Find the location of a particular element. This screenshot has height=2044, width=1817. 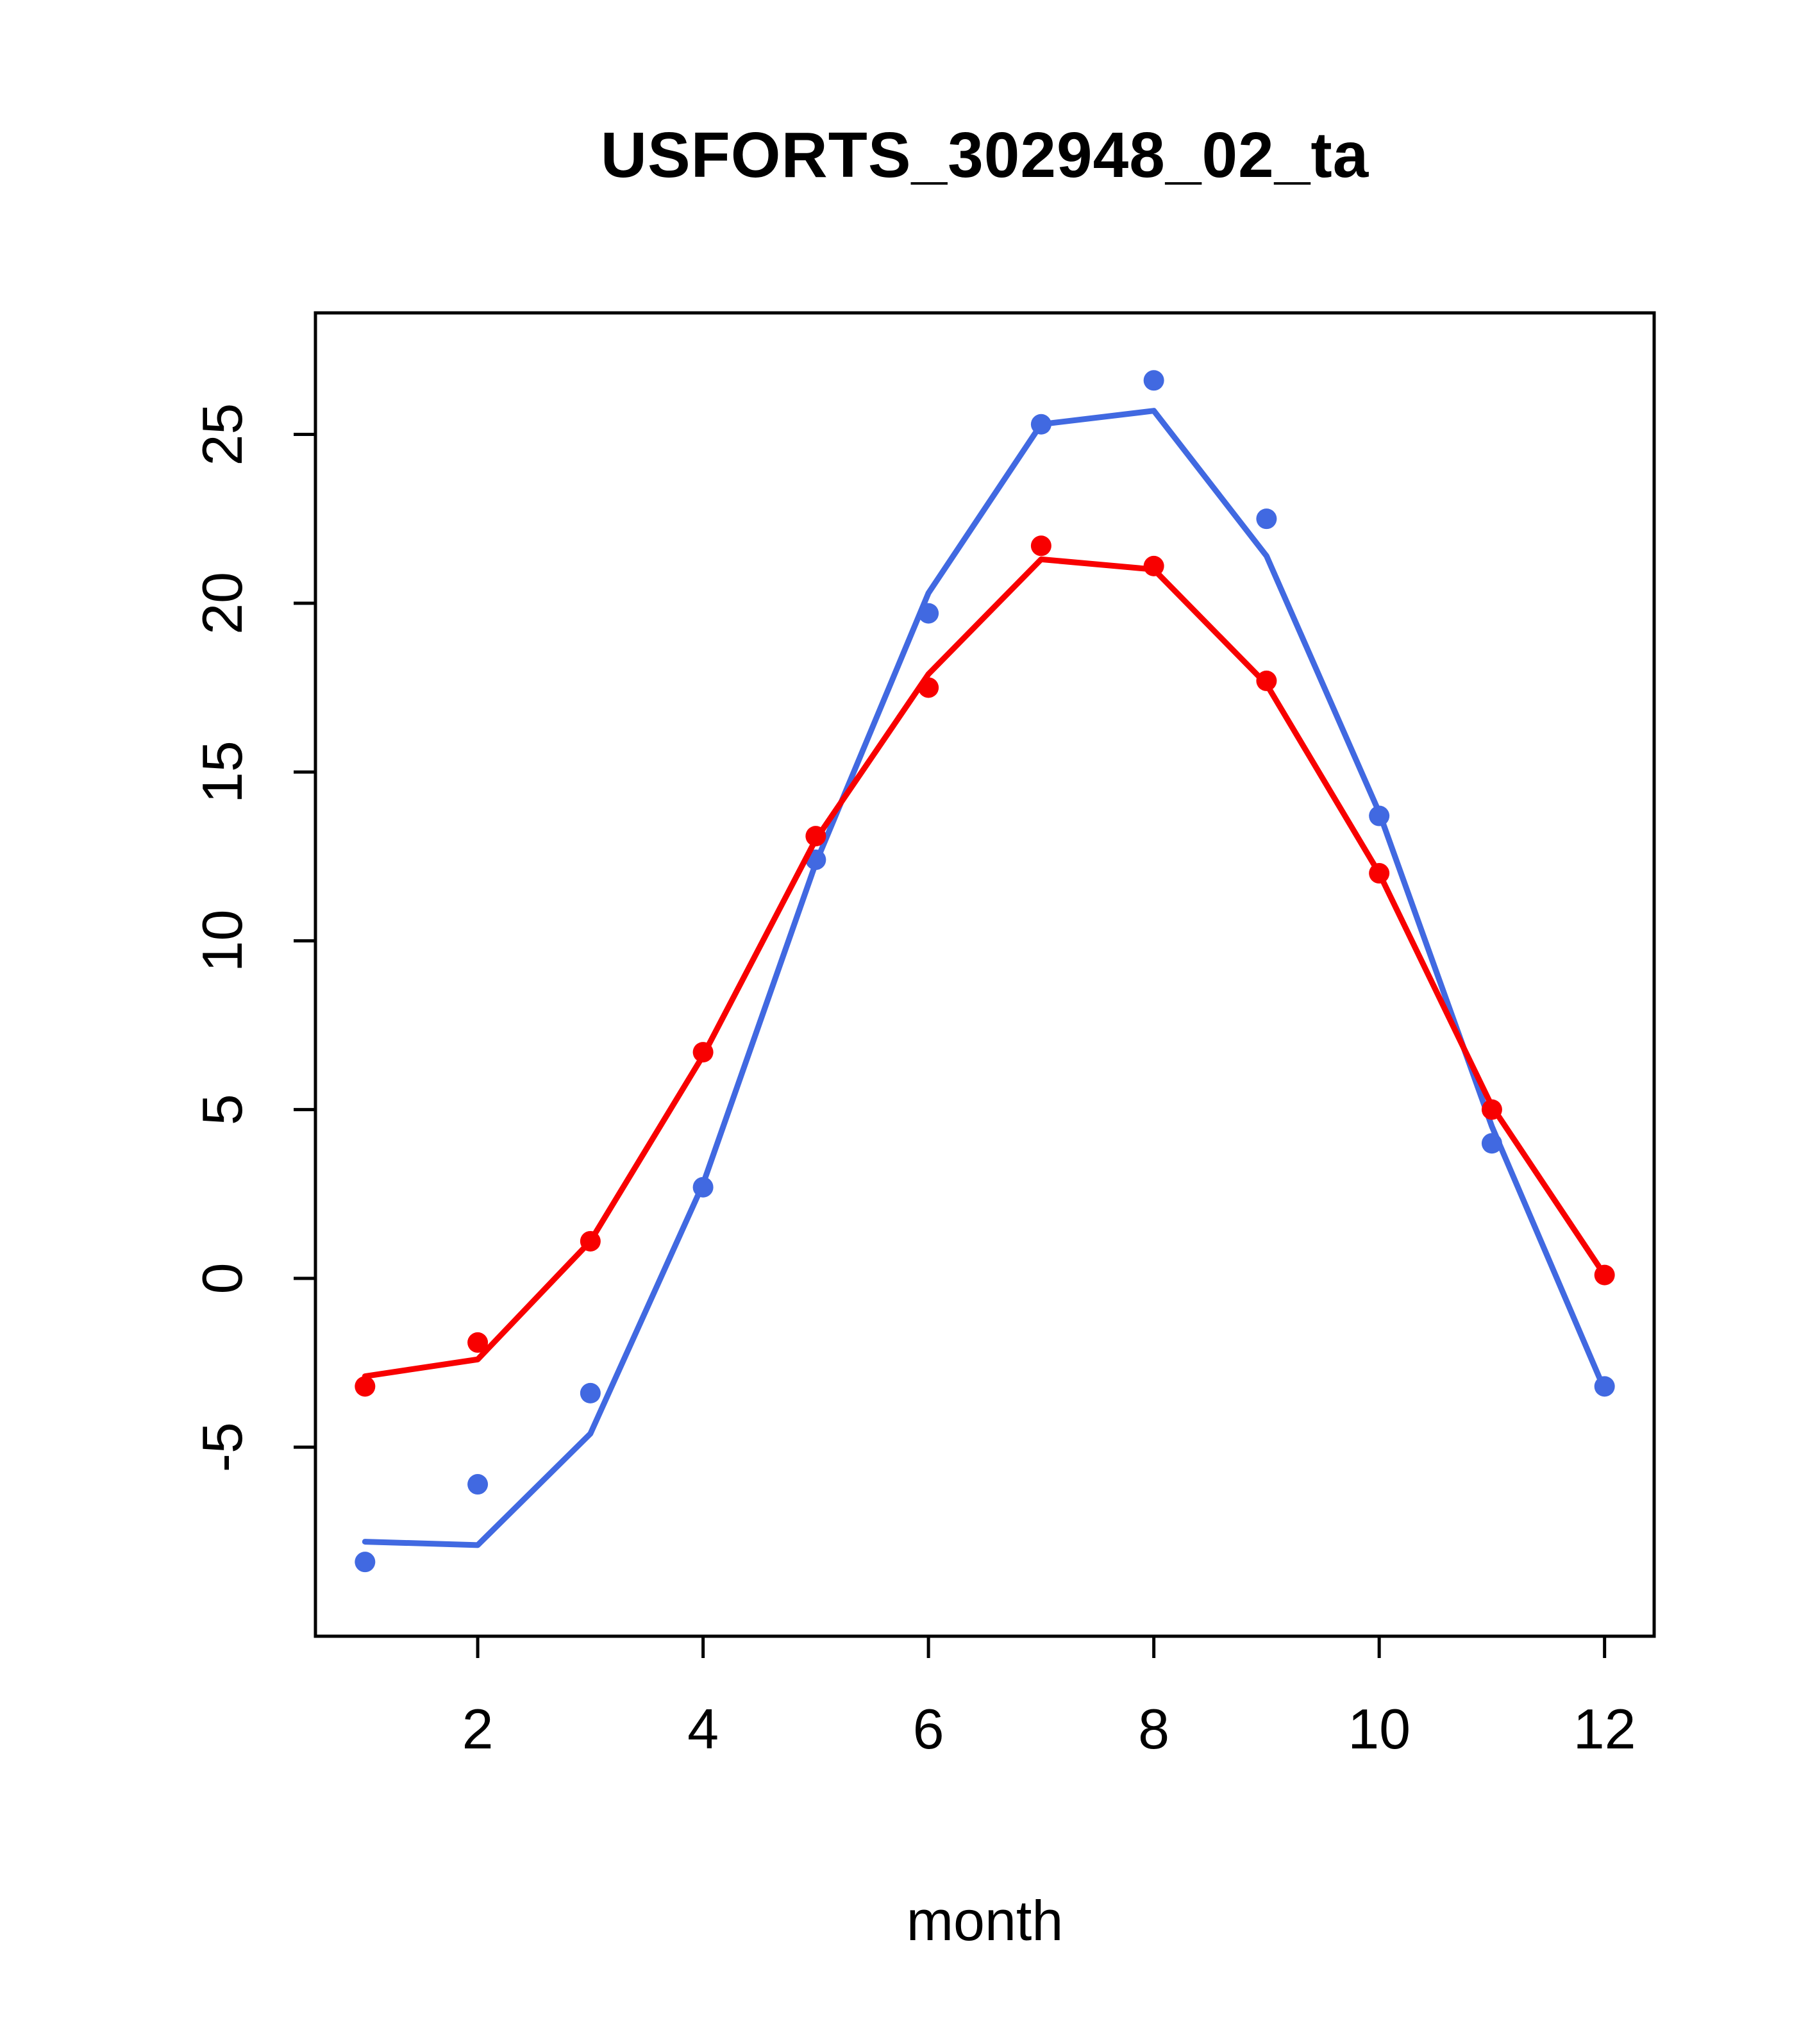

y-tick-label: 0 is located at coordinates (222, 1278).